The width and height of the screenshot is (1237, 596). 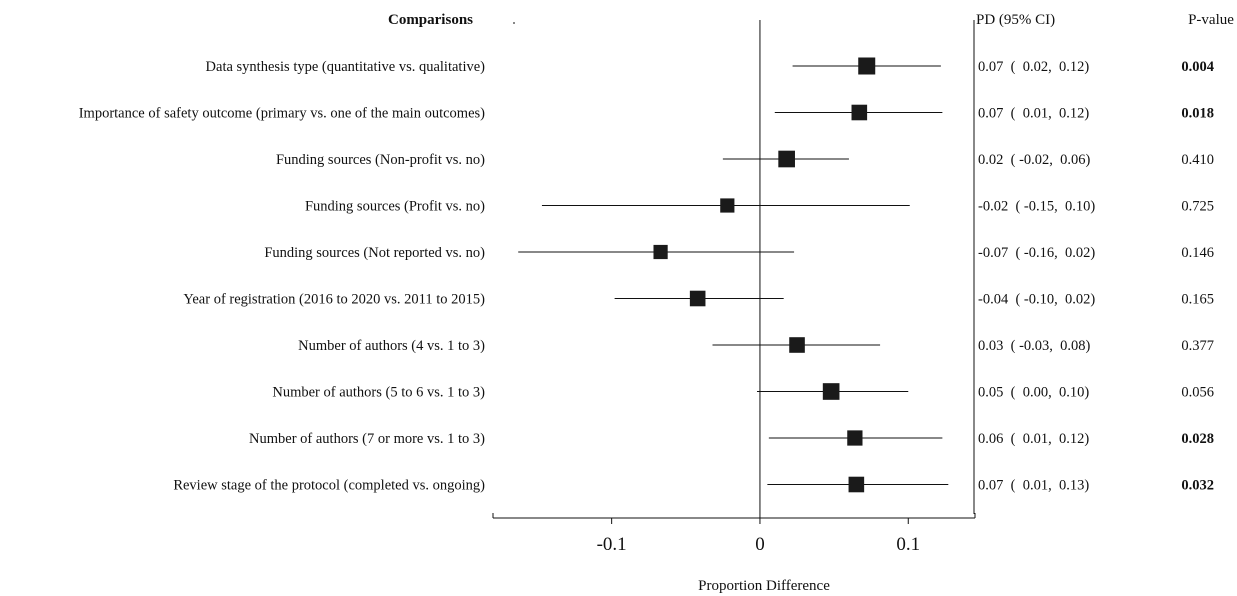 I want to click on p-value: 0.032, so click(x=1197, y=486).